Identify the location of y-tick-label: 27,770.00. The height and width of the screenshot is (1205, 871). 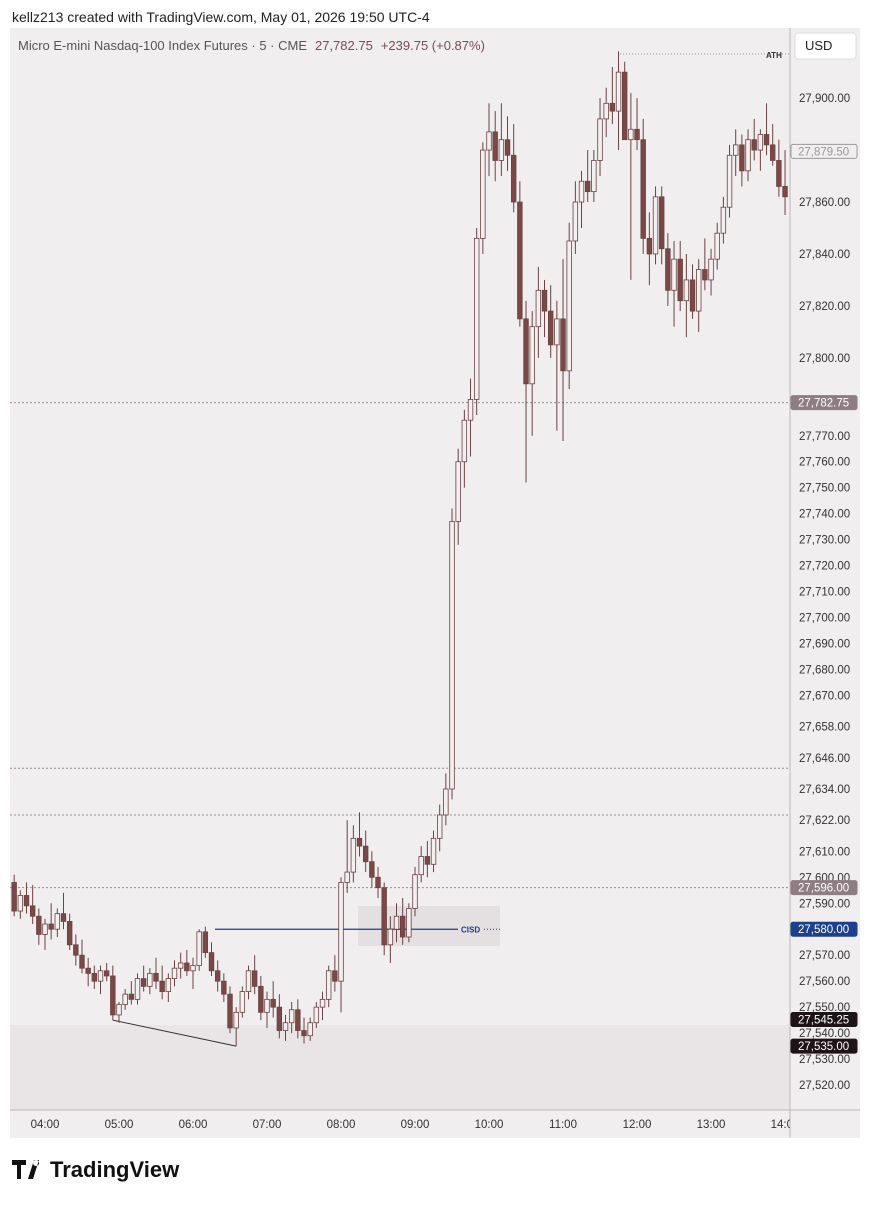
(824, 437).